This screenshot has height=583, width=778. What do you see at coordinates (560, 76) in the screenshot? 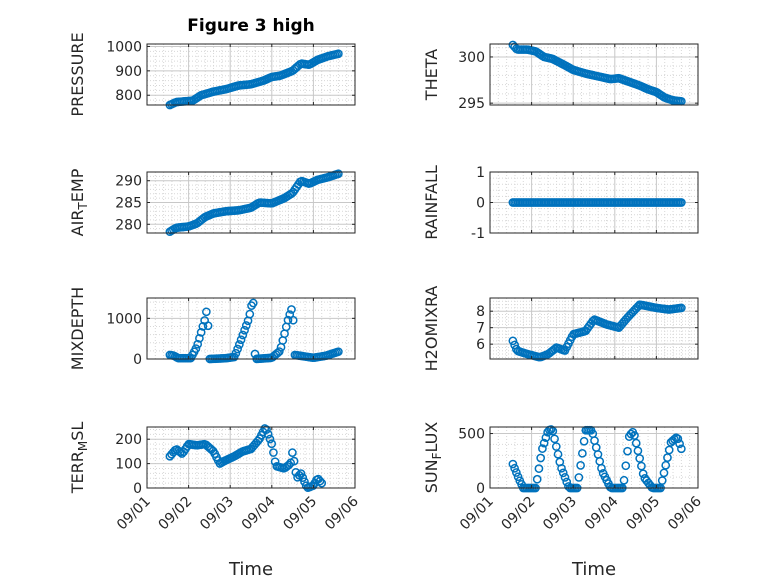
I see `subplot-1: 295 300 THETA` at bounding box center [560, 76].